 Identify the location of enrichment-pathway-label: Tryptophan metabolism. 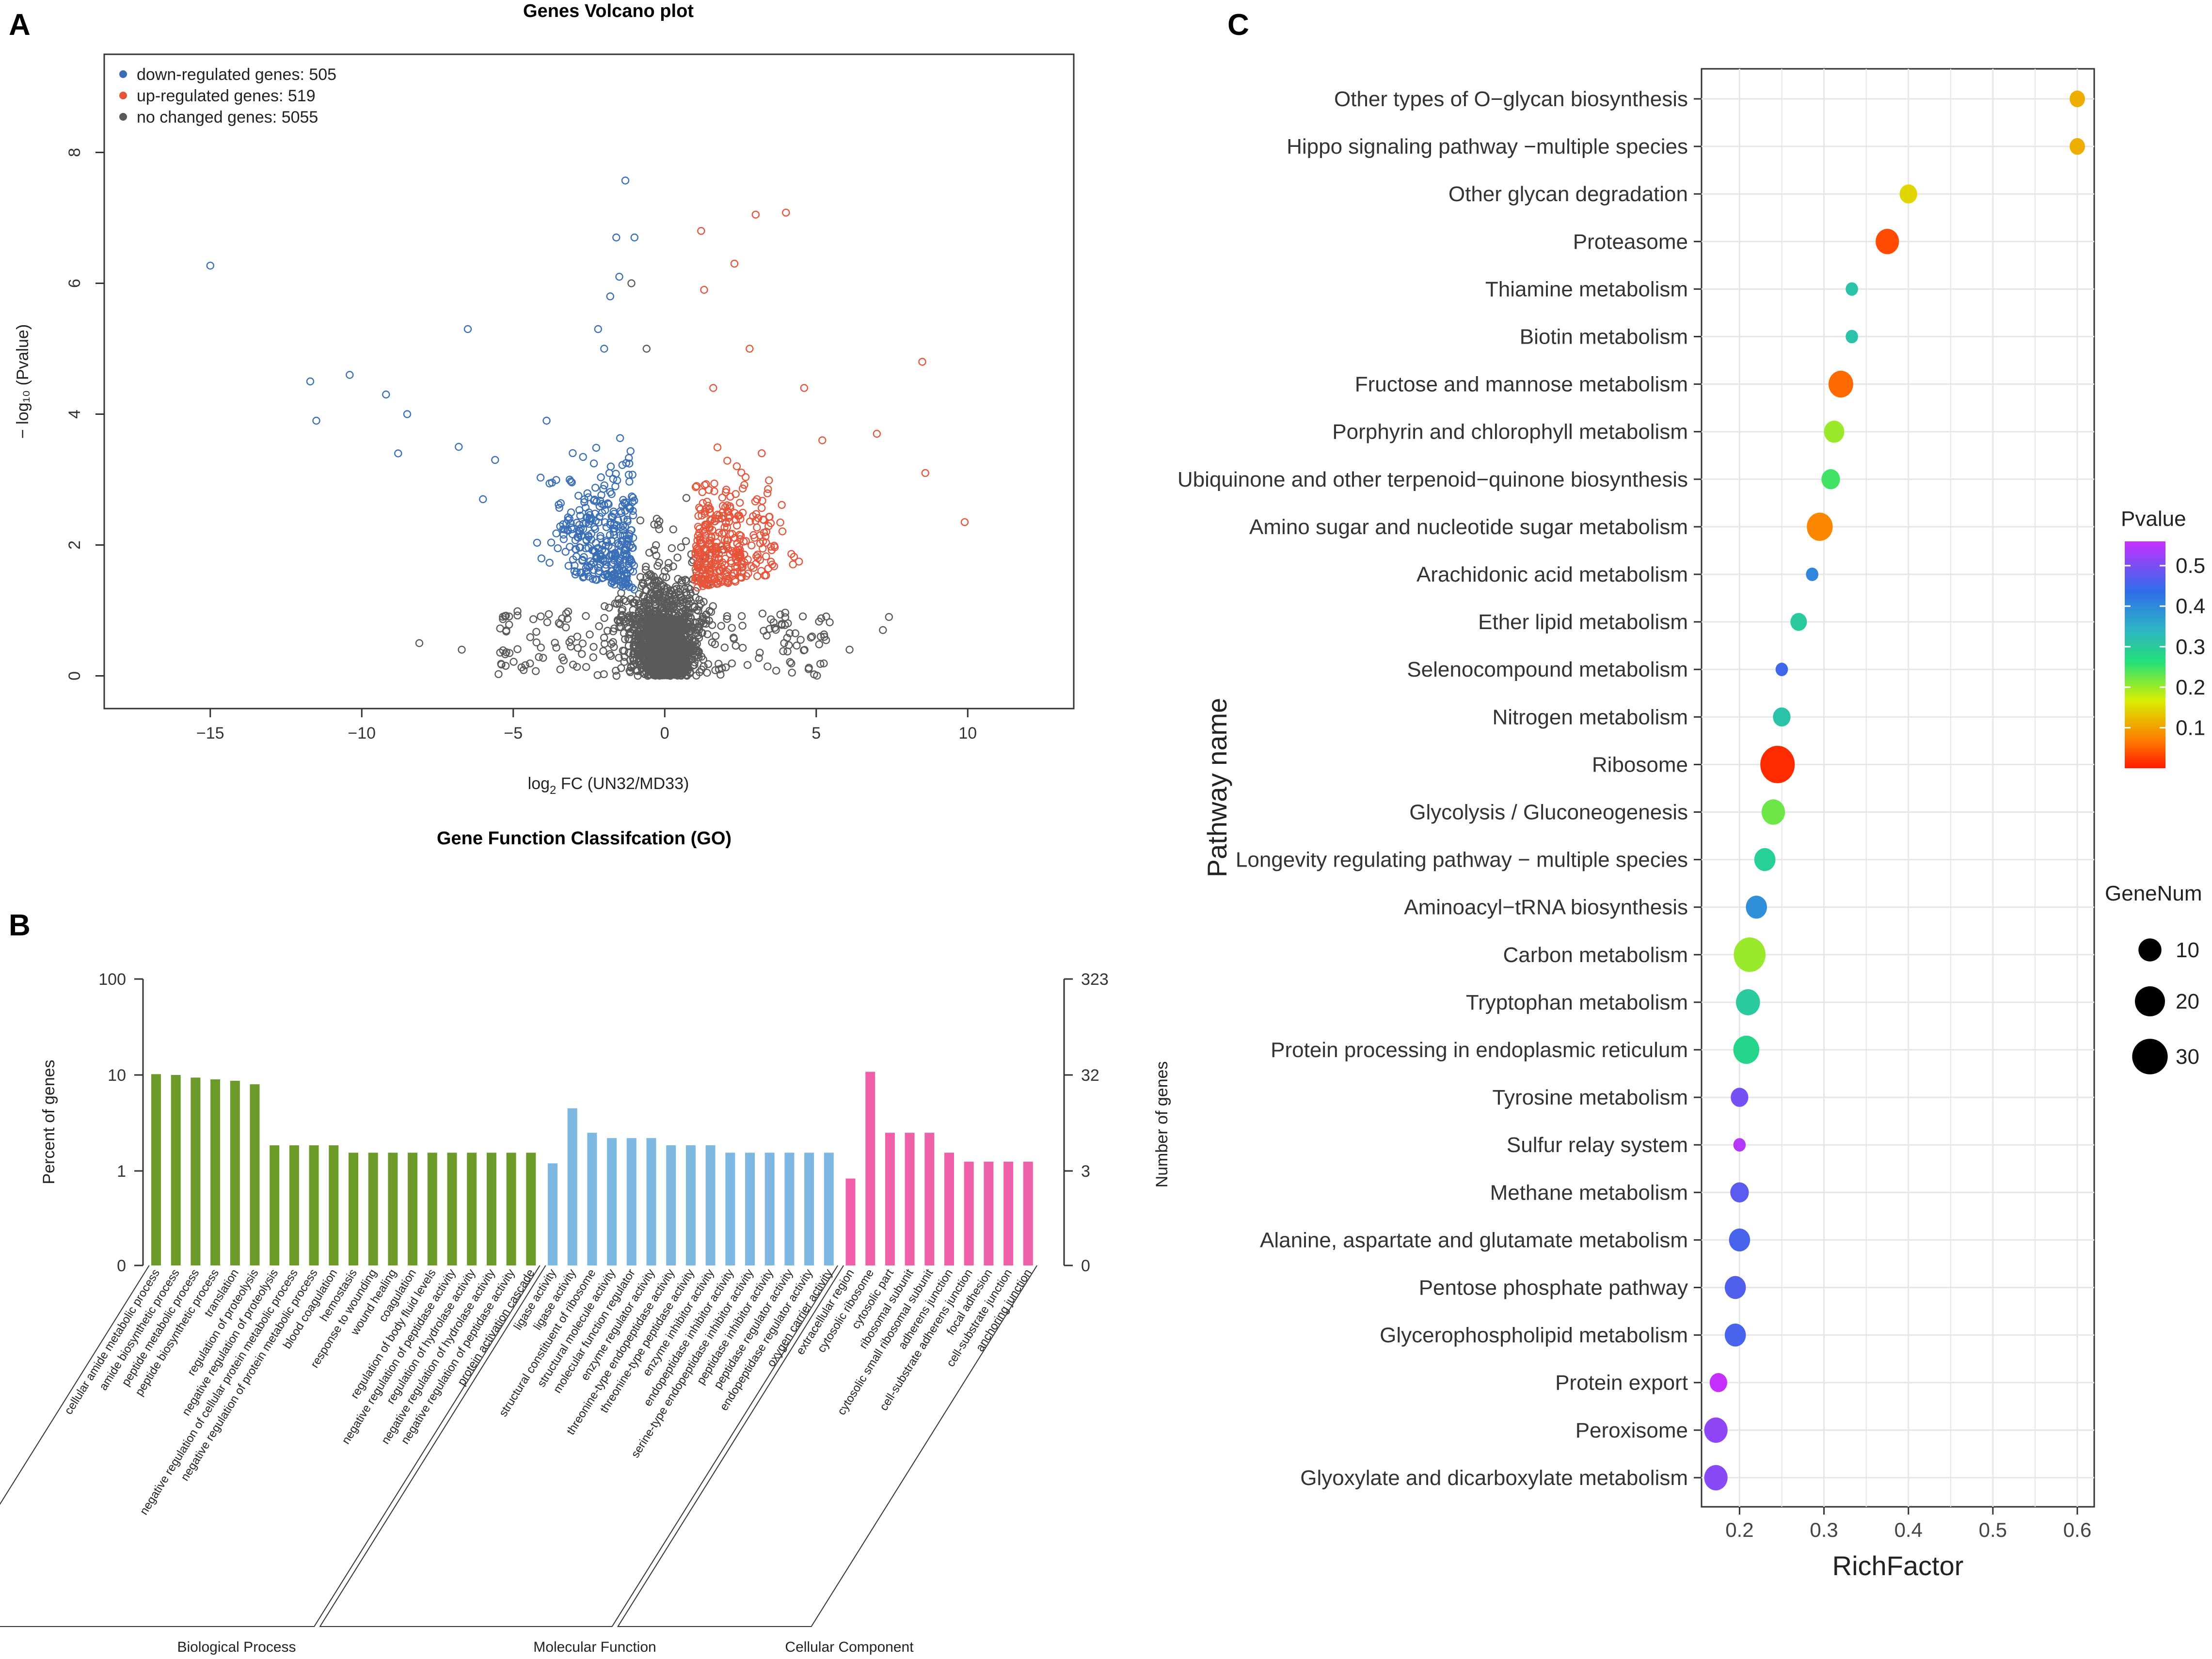
(1577, 1002).